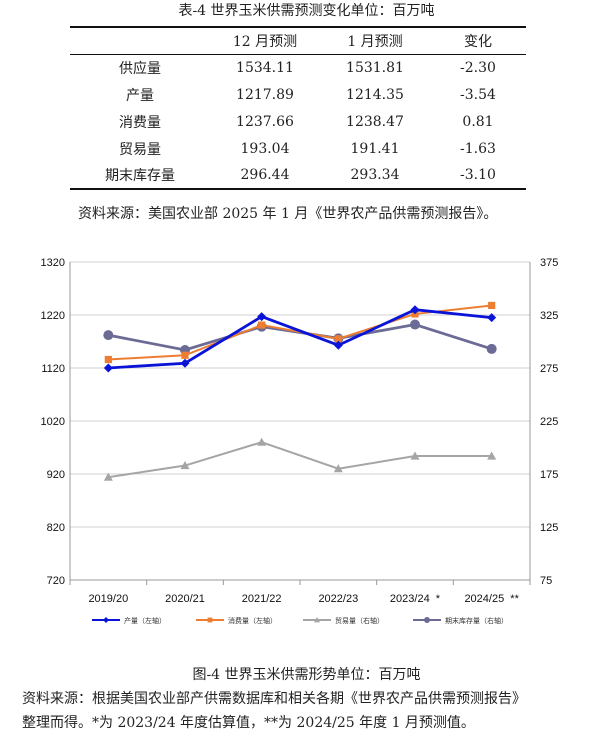  I want to click on row-label: 产量, so click(140, 95).